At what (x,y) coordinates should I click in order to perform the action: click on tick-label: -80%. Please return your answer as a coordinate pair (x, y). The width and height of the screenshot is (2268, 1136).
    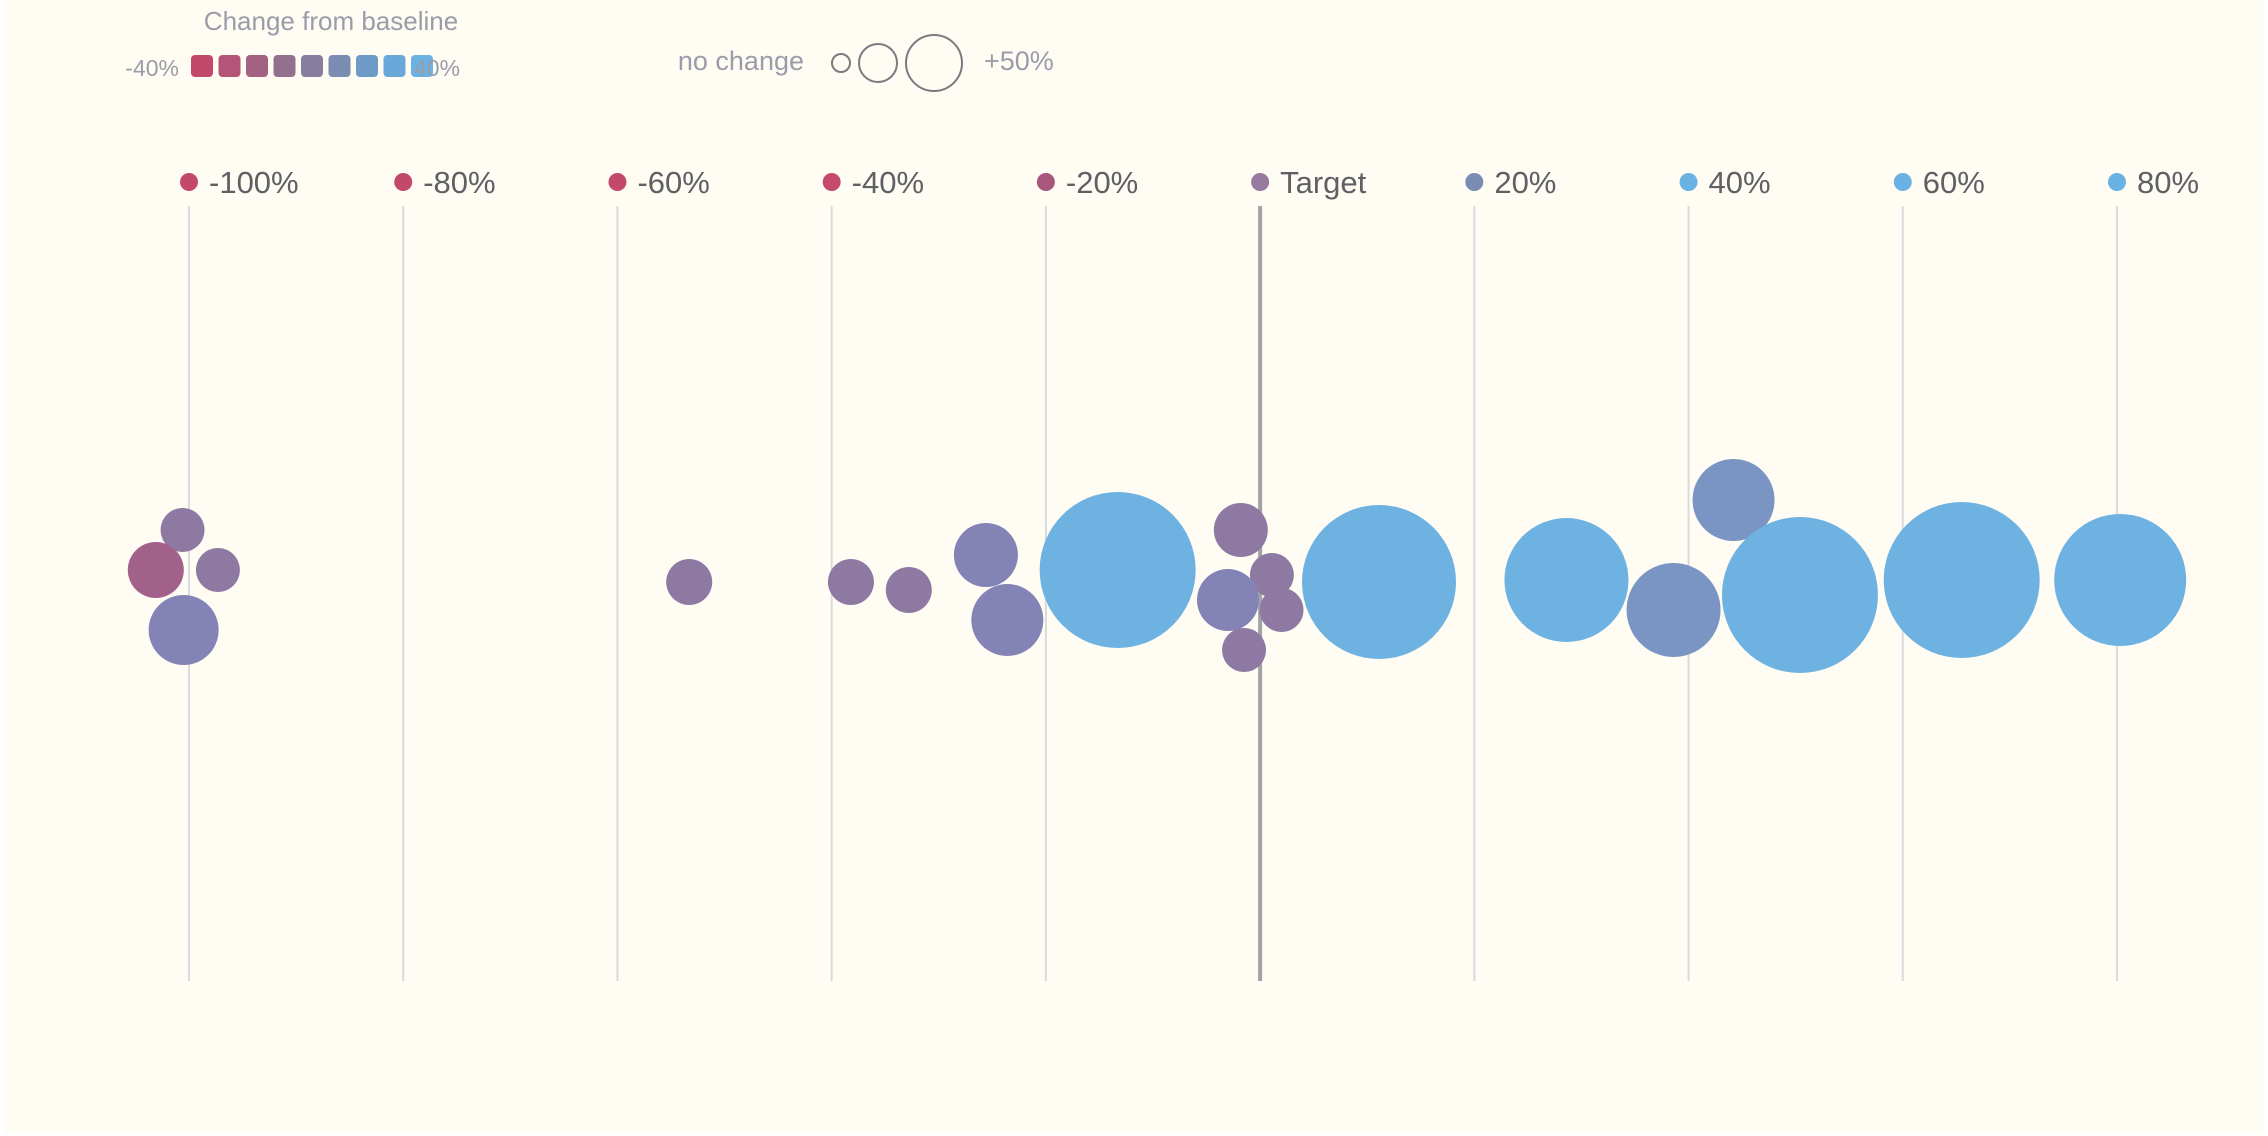
    Looking at the image, I should click on (459, 182).